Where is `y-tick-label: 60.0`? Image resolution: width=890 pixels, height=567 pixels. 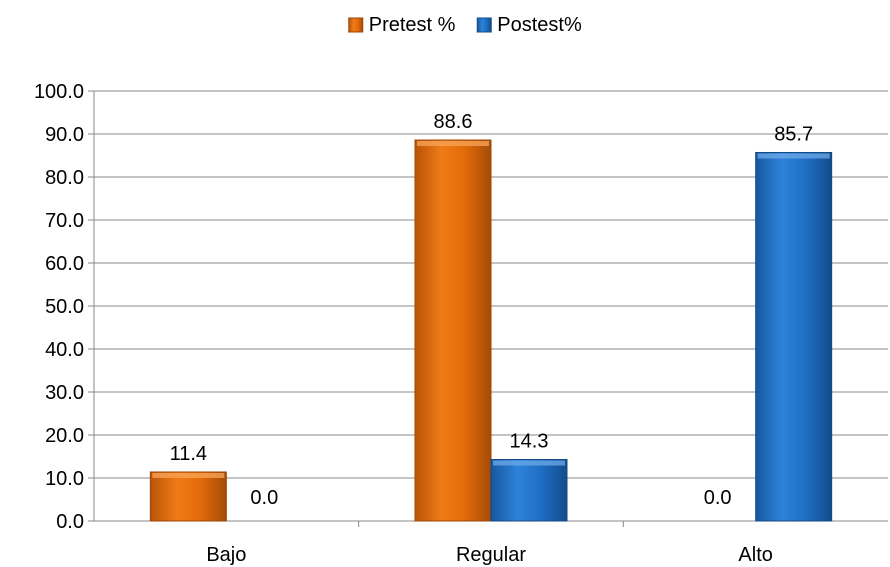
y-tick-label: 60.0 is located at coordinates (64, 264).